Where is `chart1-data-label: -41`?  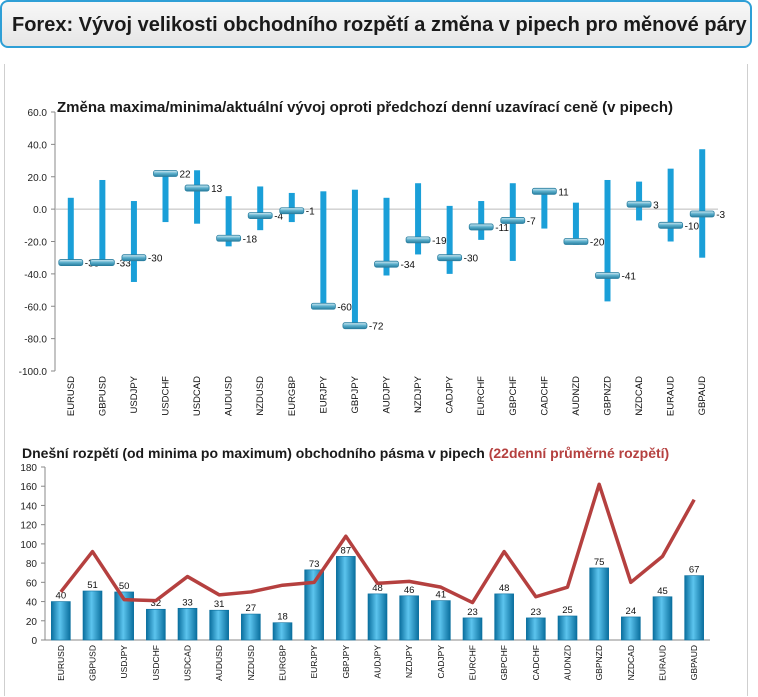 chart1-data-label: -41 is located at coordinates (629, 276).